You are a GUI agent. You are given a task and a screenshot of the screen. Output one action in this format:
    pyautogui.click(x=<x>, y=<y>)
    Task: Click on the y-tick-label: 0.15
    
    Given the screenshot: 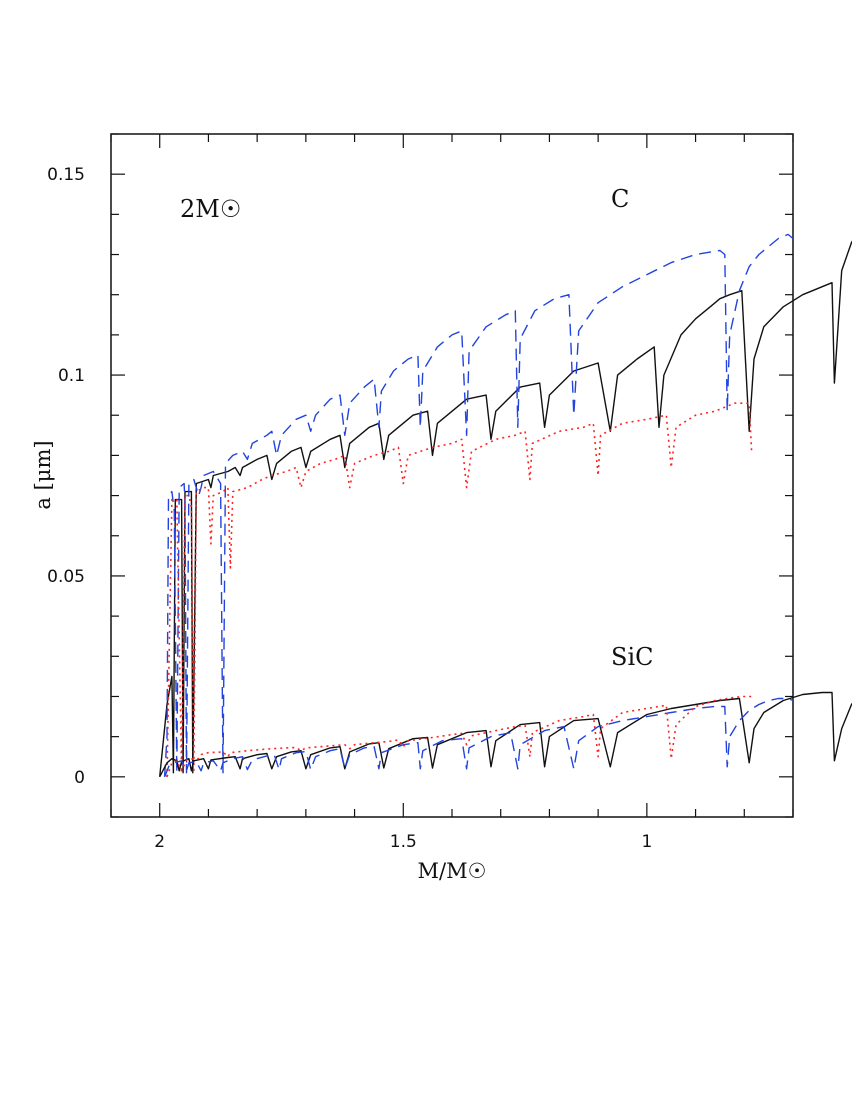 What is the action you would take?
    pyautogui.click(x=66, y=175)
    